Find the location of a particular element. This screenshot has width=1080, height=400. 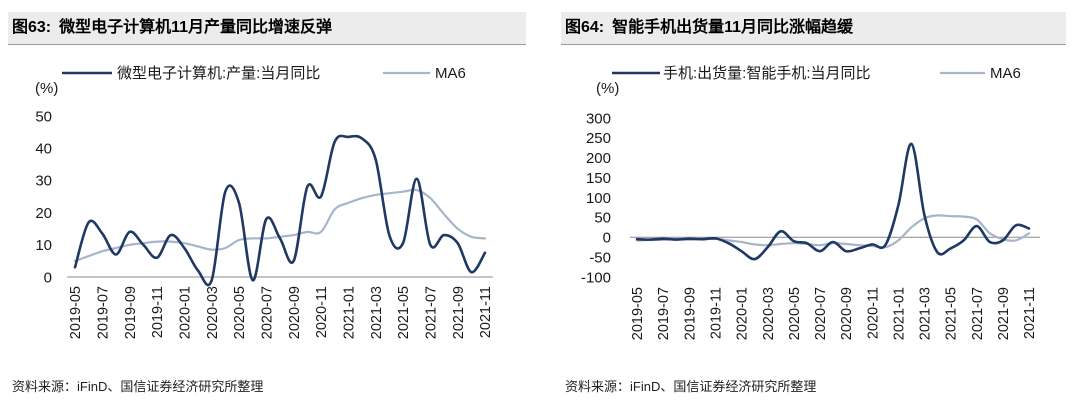

figure-title: 智能手机出货量11月同比涨幅趋缓 is located at coordinates (733, 27).